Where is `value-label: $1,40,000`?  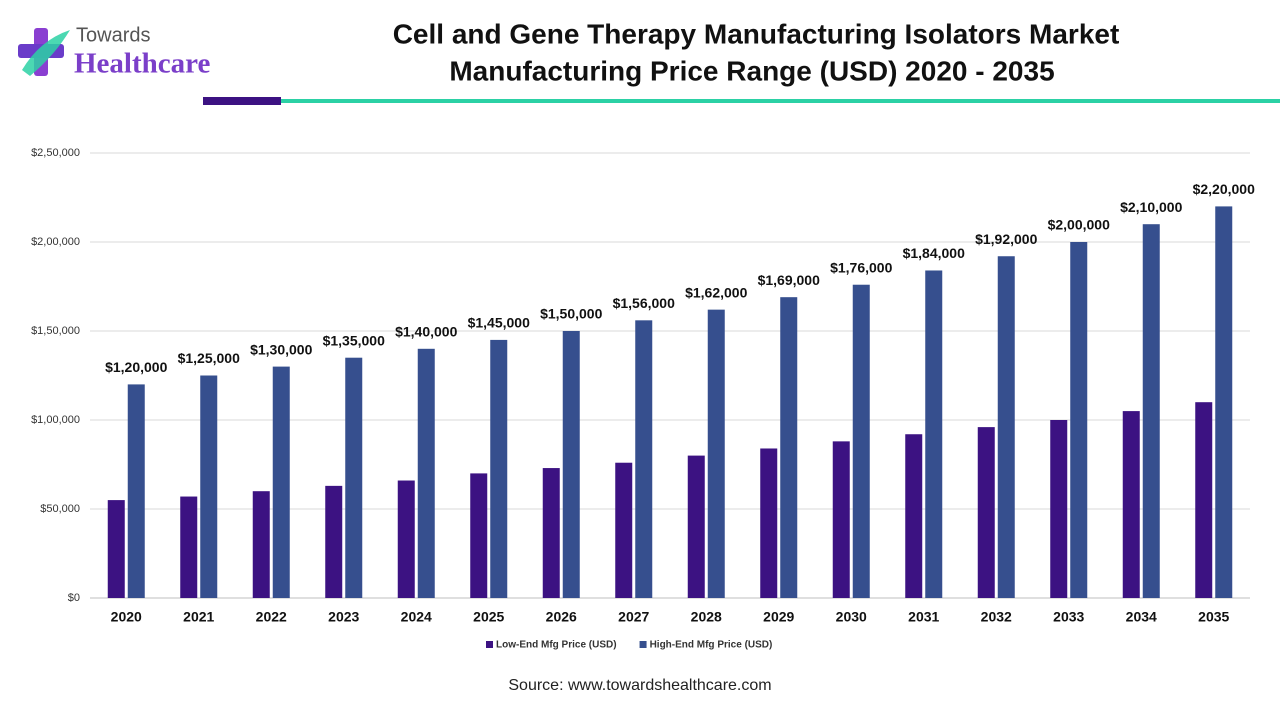 value-label: $1,40,000 is located at coordinates (426, 332).